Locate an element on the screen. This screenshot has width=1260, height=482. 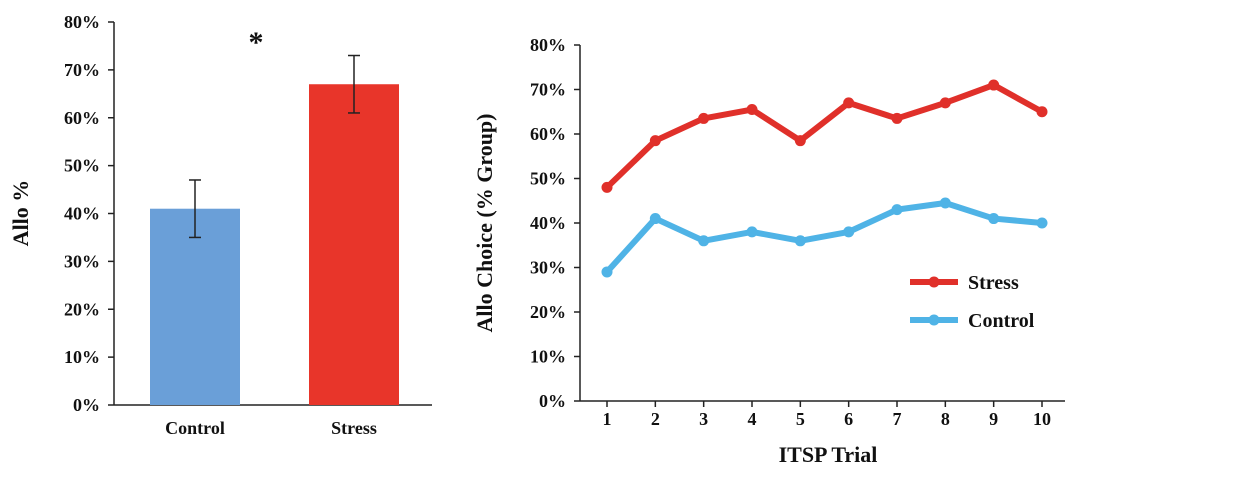
x-tick-label: 7 is located at coordinates (897, 419).